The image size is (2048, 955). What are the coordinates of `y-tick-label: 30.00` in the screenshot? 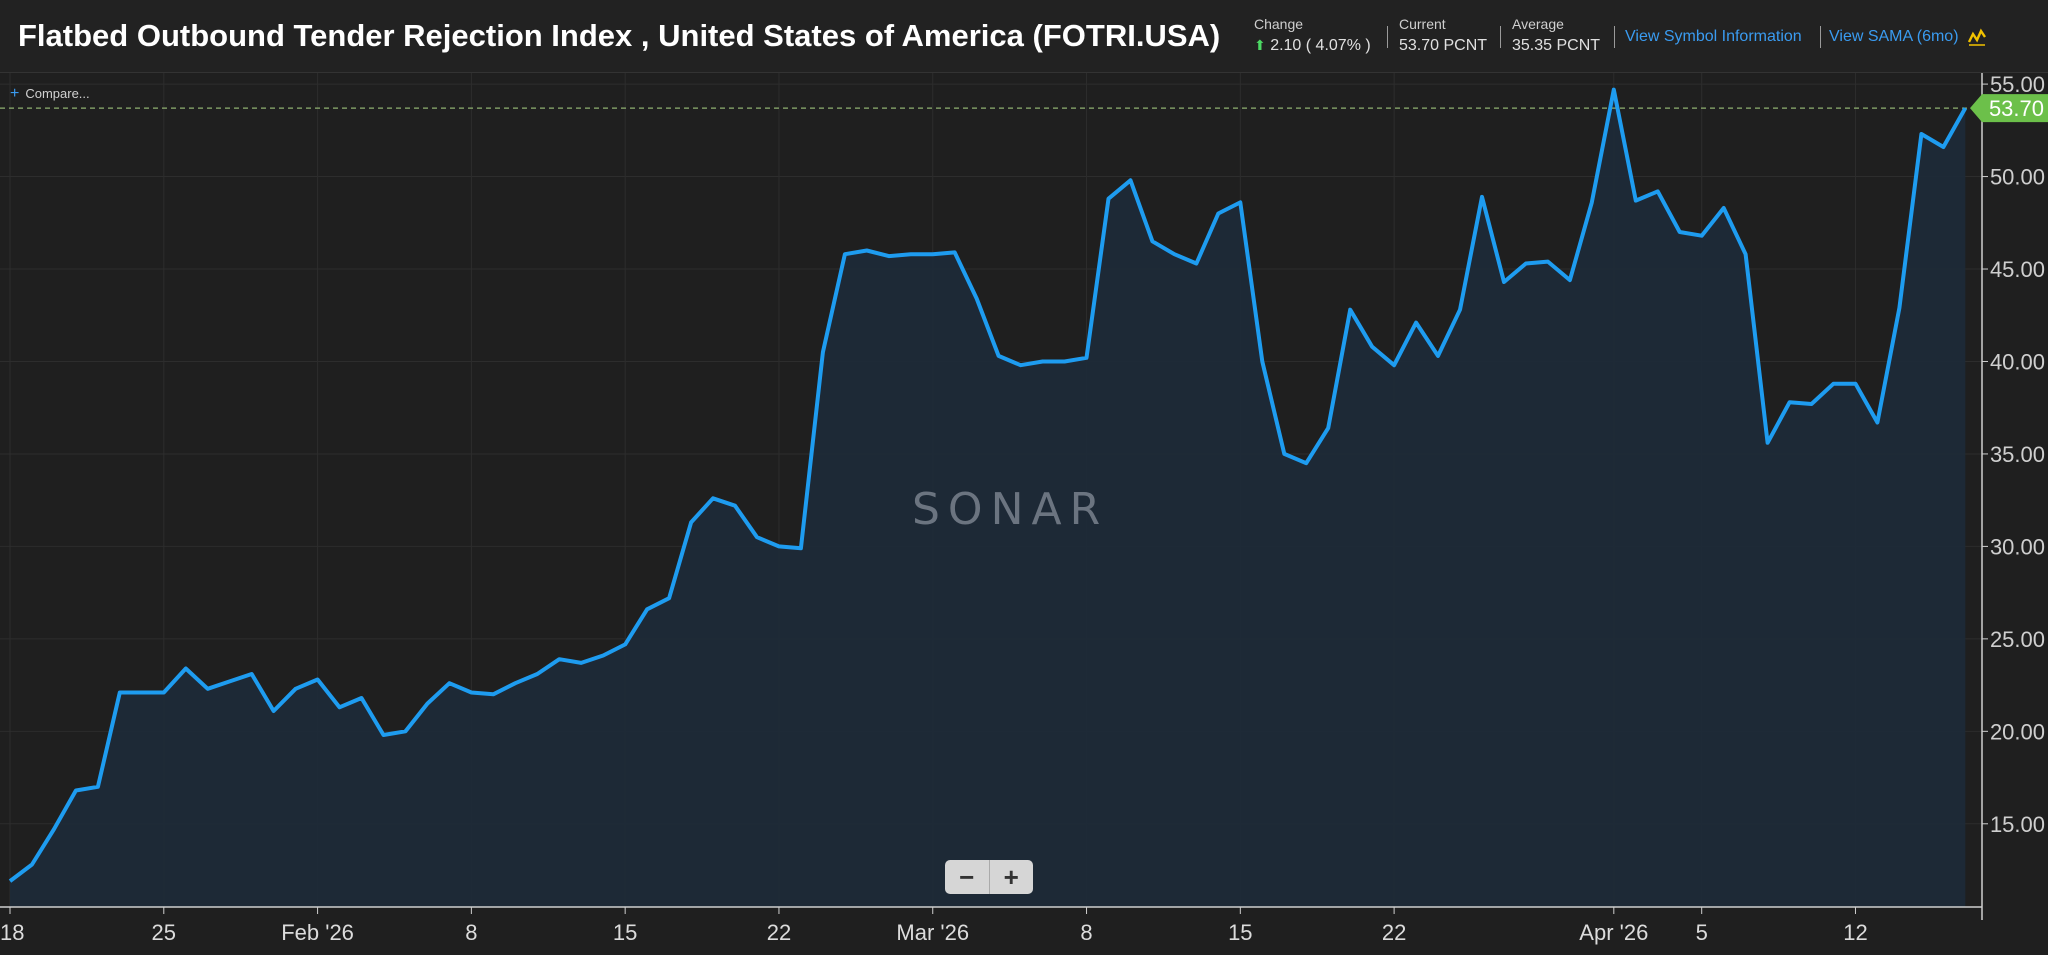 It's located at (2017, 546).